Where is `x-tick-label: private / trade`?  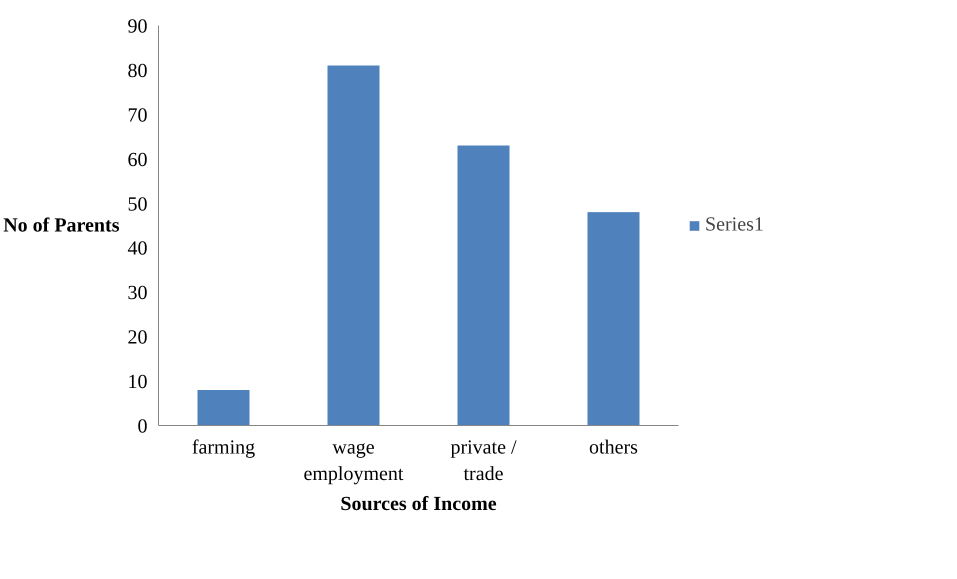
x-tick-label: private / trade is located at coordinates (483, 460).